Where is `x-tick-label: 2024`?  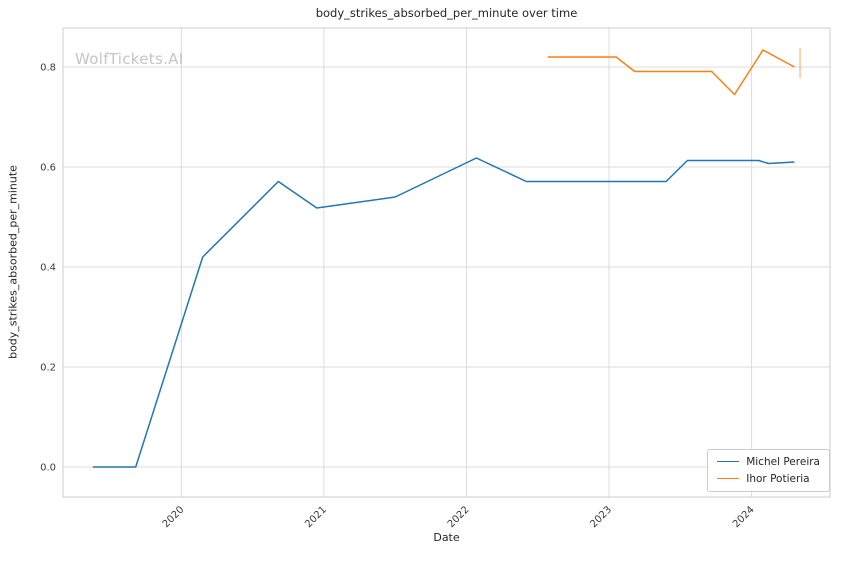 x-tick-label: 2024 is located at coordinates (744, 517).